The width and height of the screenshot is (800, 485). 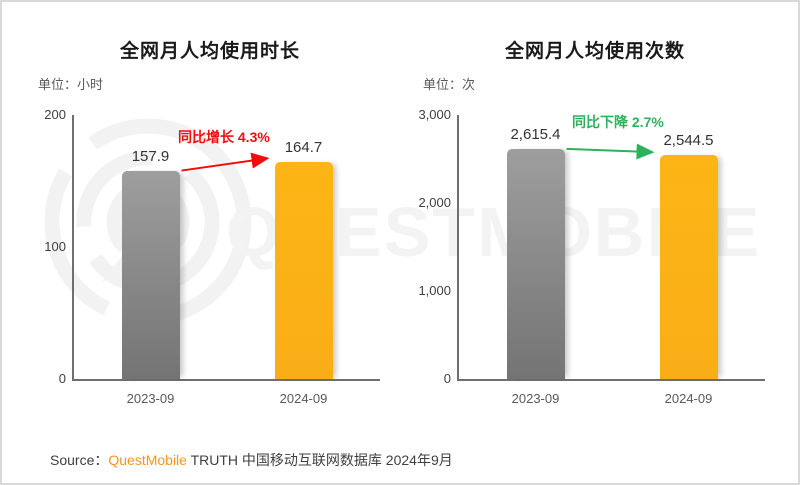 I want to click on bar-value-label: 2,615.4, so click(x=535, y=134).